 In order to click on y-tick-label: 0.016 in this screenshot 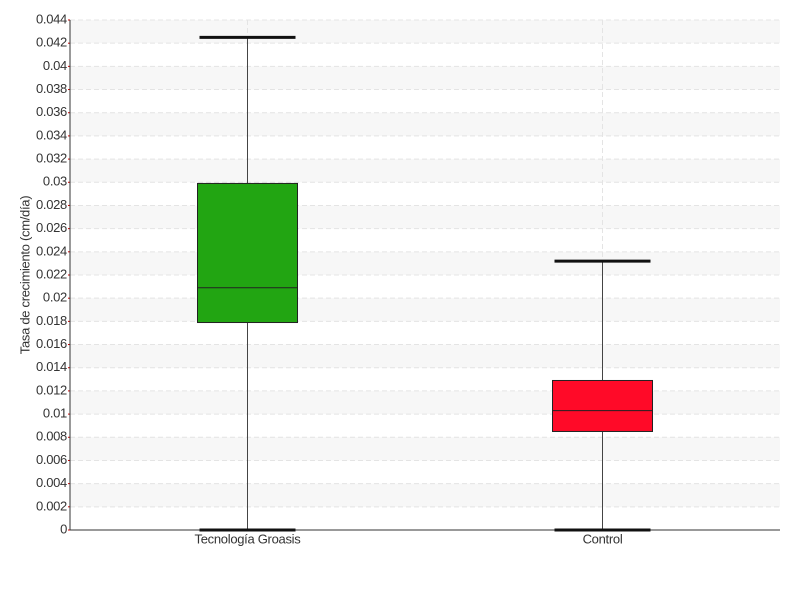, I will do `click(51, 343)`.